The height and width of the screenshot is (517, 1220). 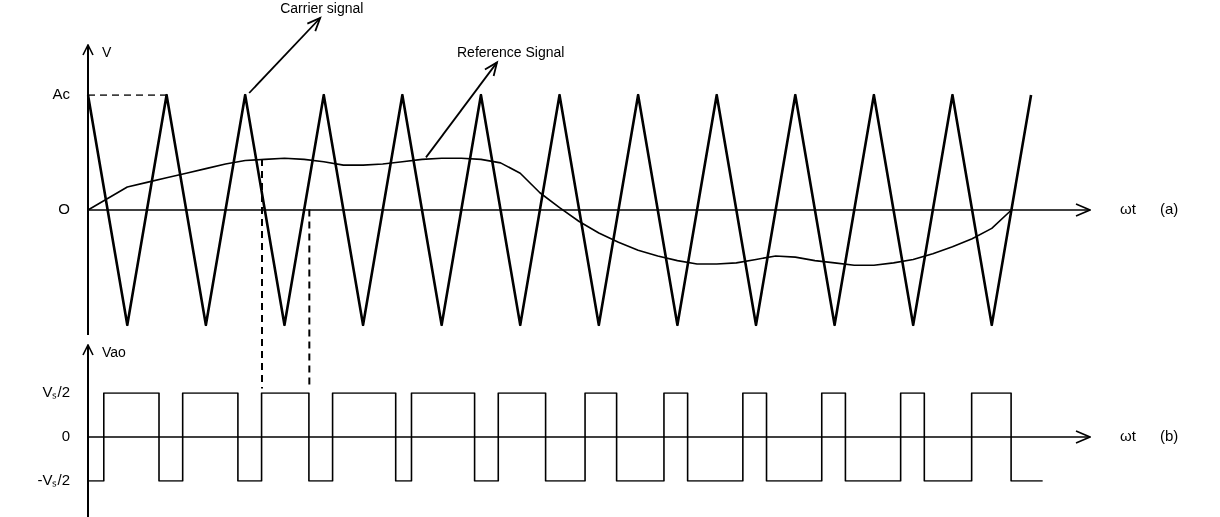 I want to click on text: 0, so click(x=65, y=436).